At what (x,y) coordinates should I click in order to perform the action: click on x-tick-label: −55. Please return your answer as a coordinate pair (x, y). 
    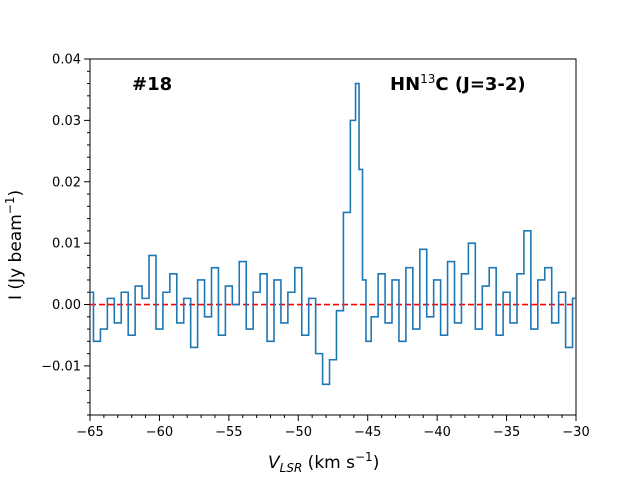
    Looking at the image, I should click on (228, 432).